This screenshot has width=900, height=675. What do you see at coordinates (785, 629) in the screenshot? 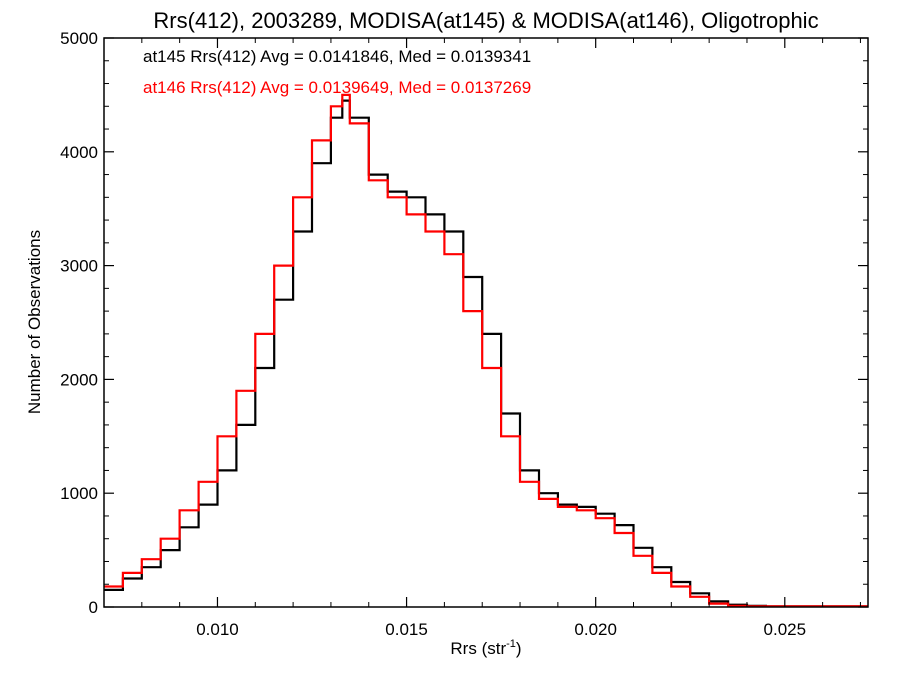
I see `x-tick-label: 0.025` at bounding box center [785, 629].